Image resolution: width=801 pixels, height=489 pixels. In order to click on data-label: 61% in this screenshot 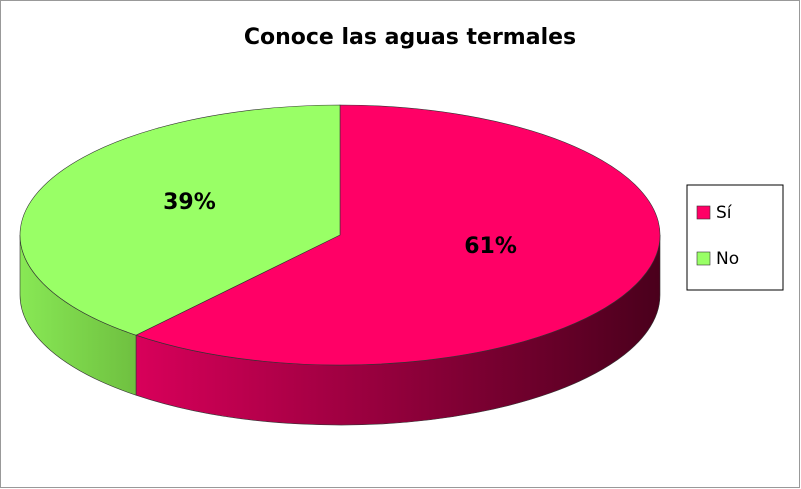, I will do `click(490, 246)`.